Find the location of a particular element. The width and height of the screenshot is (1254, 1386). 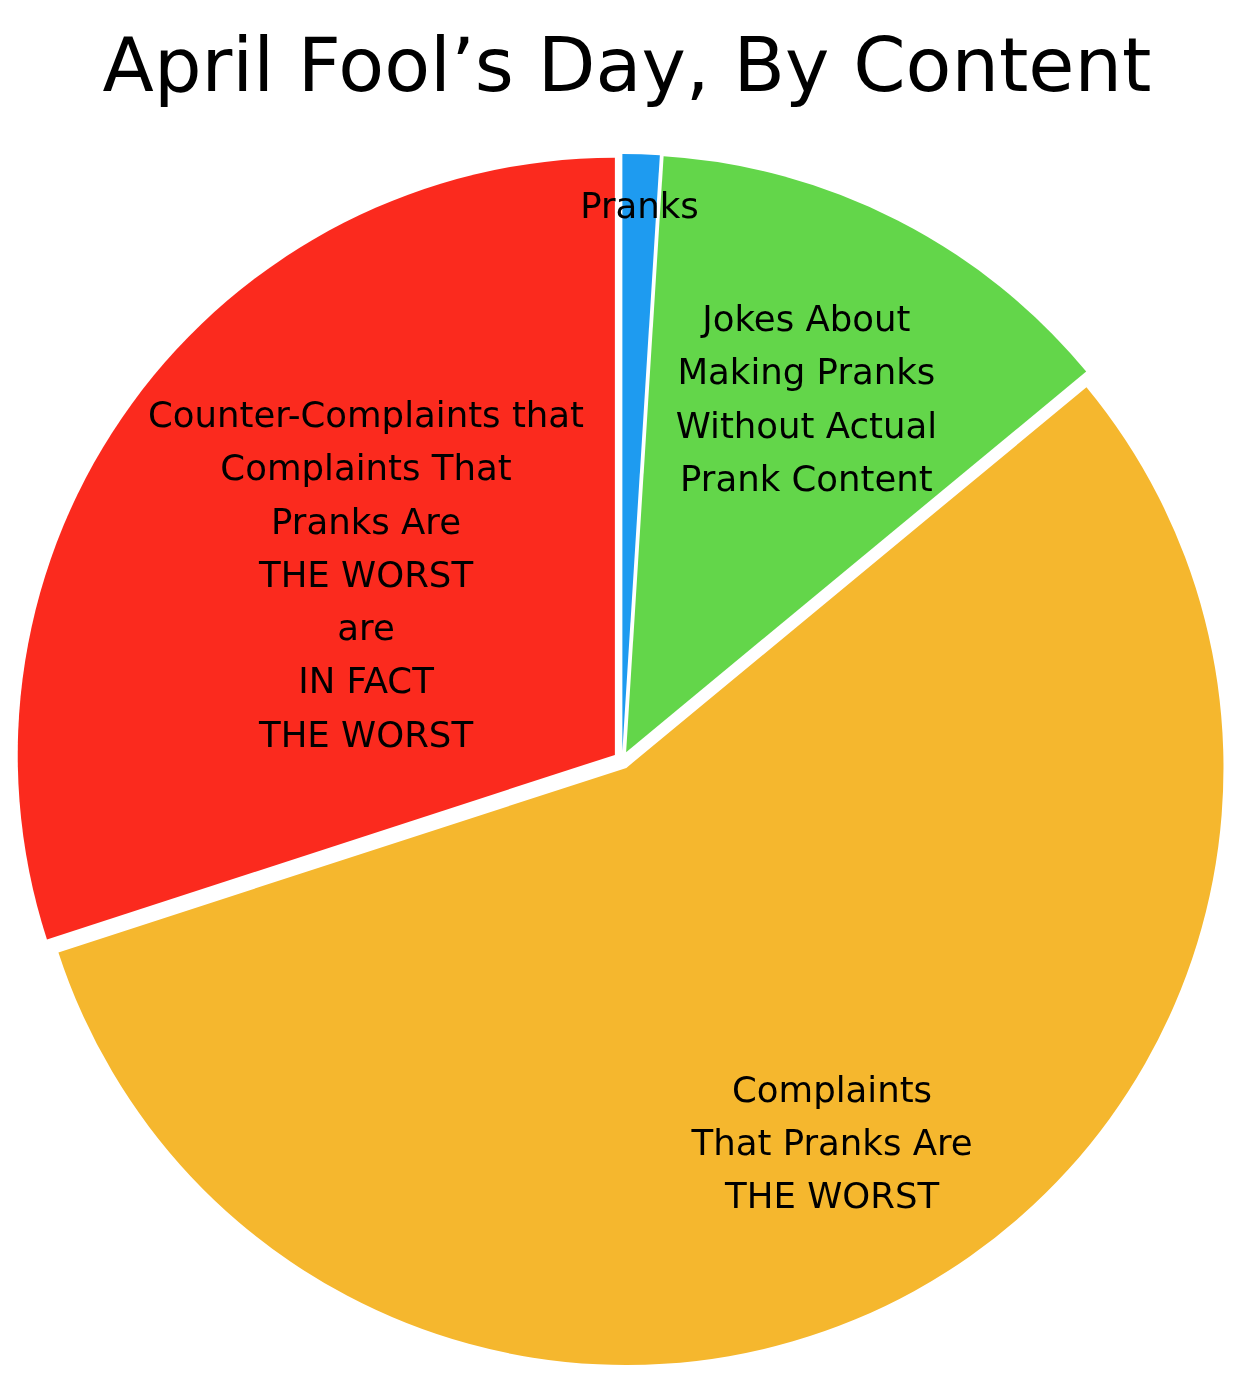

slice-label: Pranks is located at coordinates (639, 205).